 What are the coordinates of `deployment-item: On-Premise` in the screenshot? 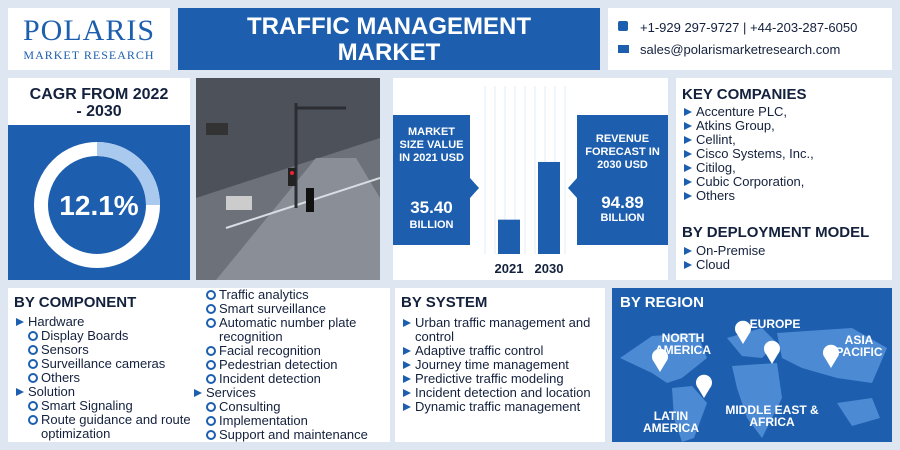 It's located at (786, 251).